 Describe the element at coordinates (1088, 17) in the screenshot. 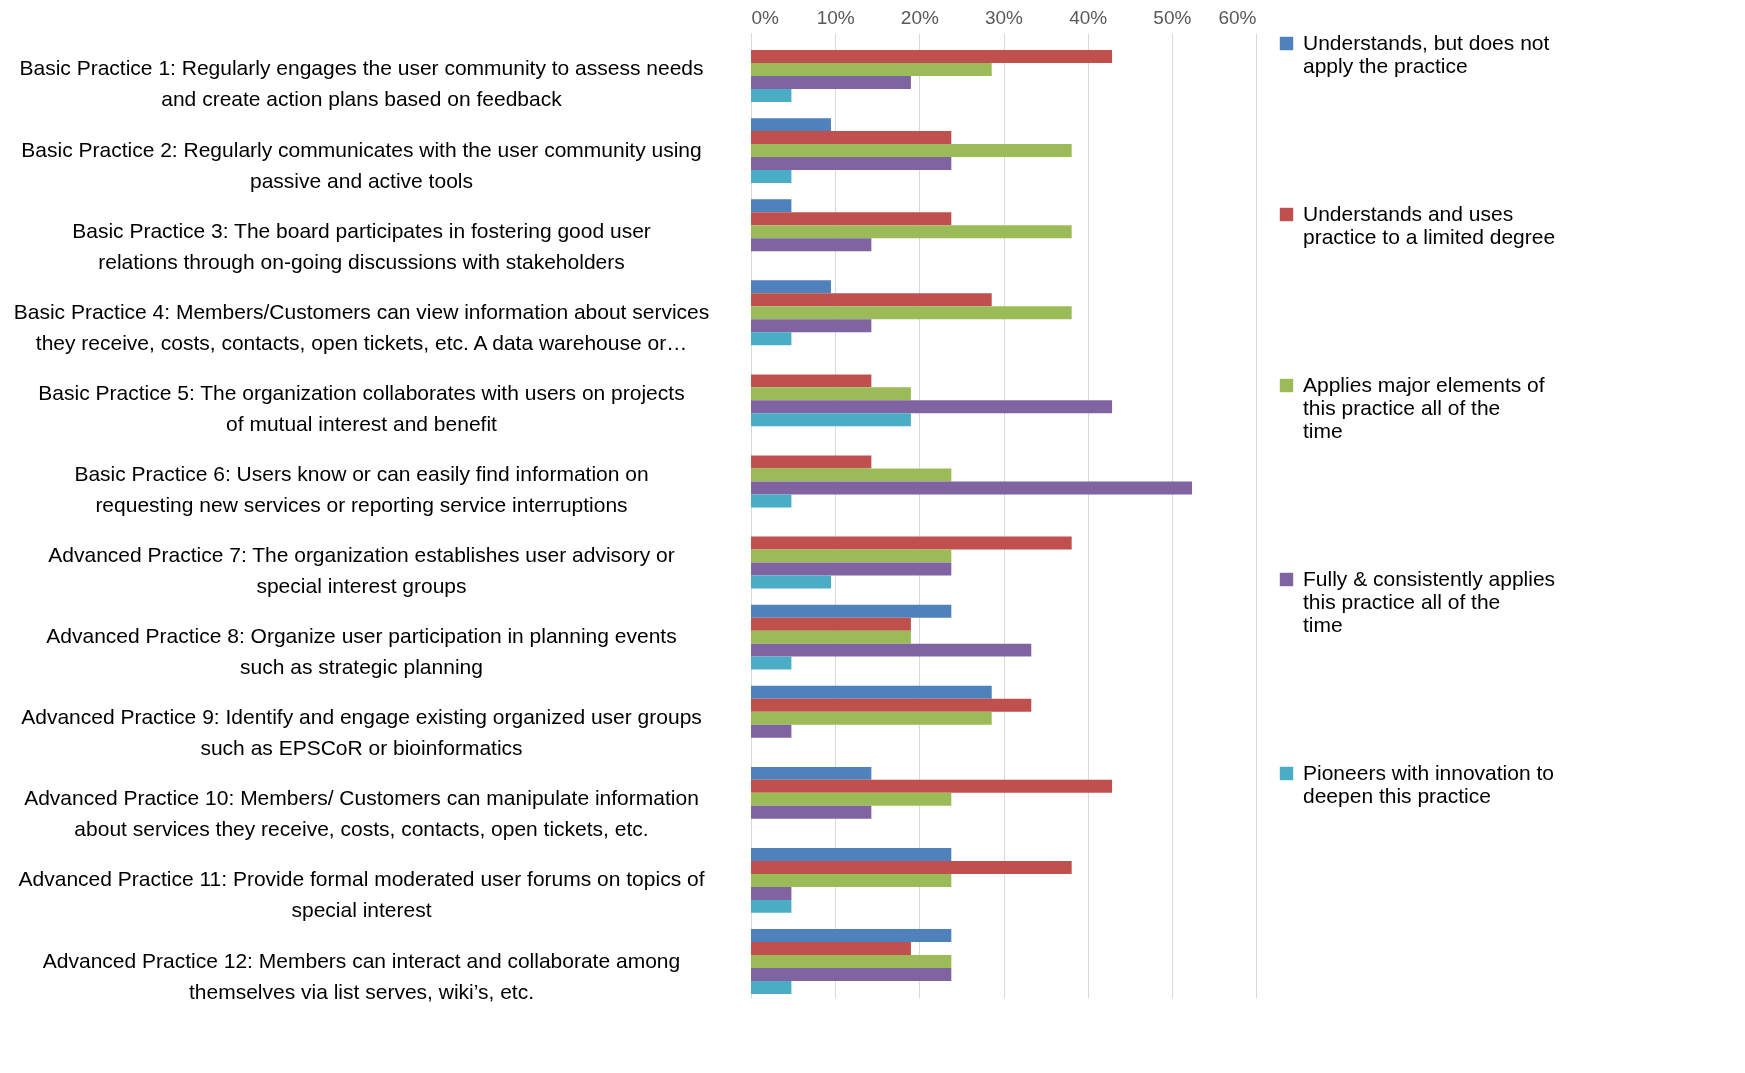

I see `x-tick-label: 40%` at that location.